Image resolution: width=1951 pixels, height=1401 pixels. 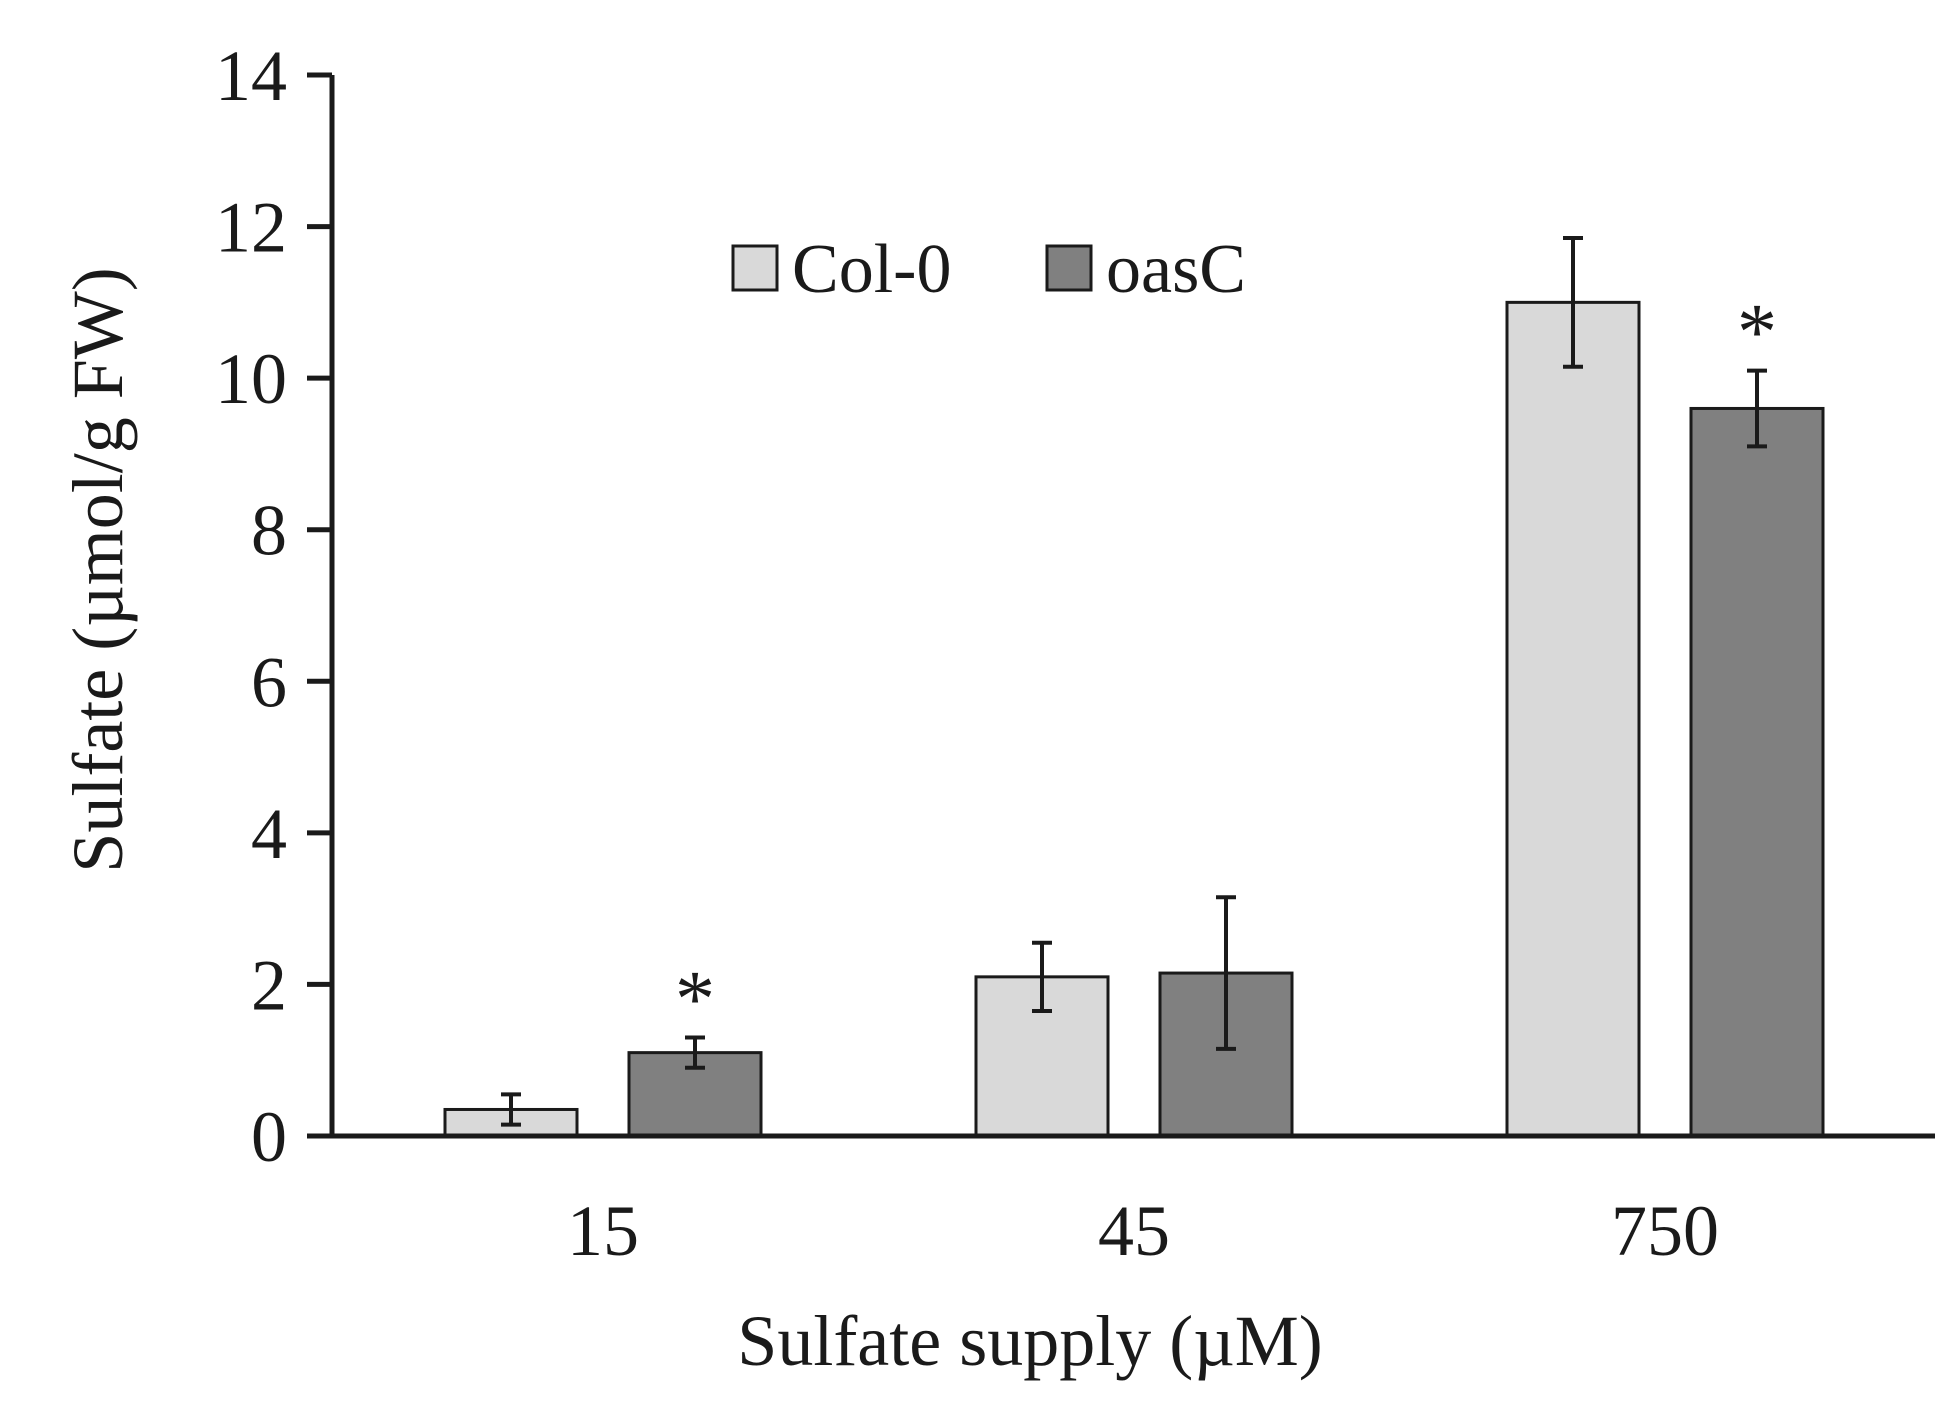 I want to click on x-tick-label: 45, so click(x=1134, y=1231).